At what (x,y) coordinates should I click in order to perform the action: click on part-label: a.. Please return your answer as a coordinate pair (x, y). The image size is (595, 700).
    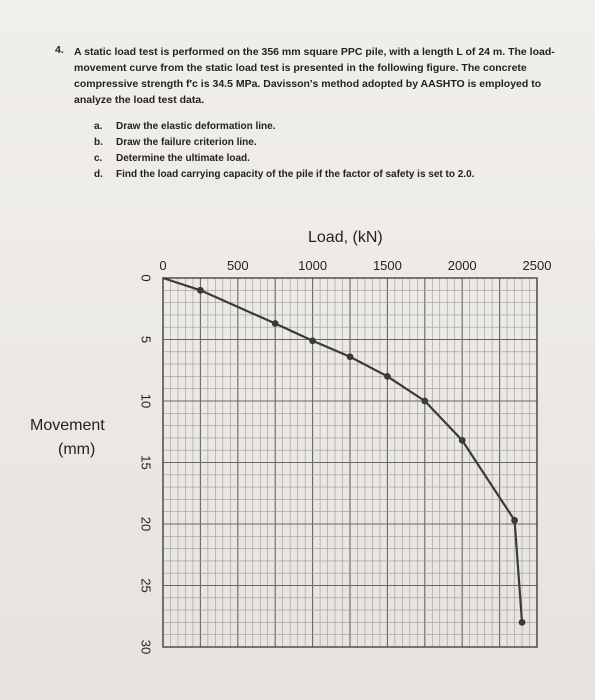
    Looking at the image, I should click on (98, 126).